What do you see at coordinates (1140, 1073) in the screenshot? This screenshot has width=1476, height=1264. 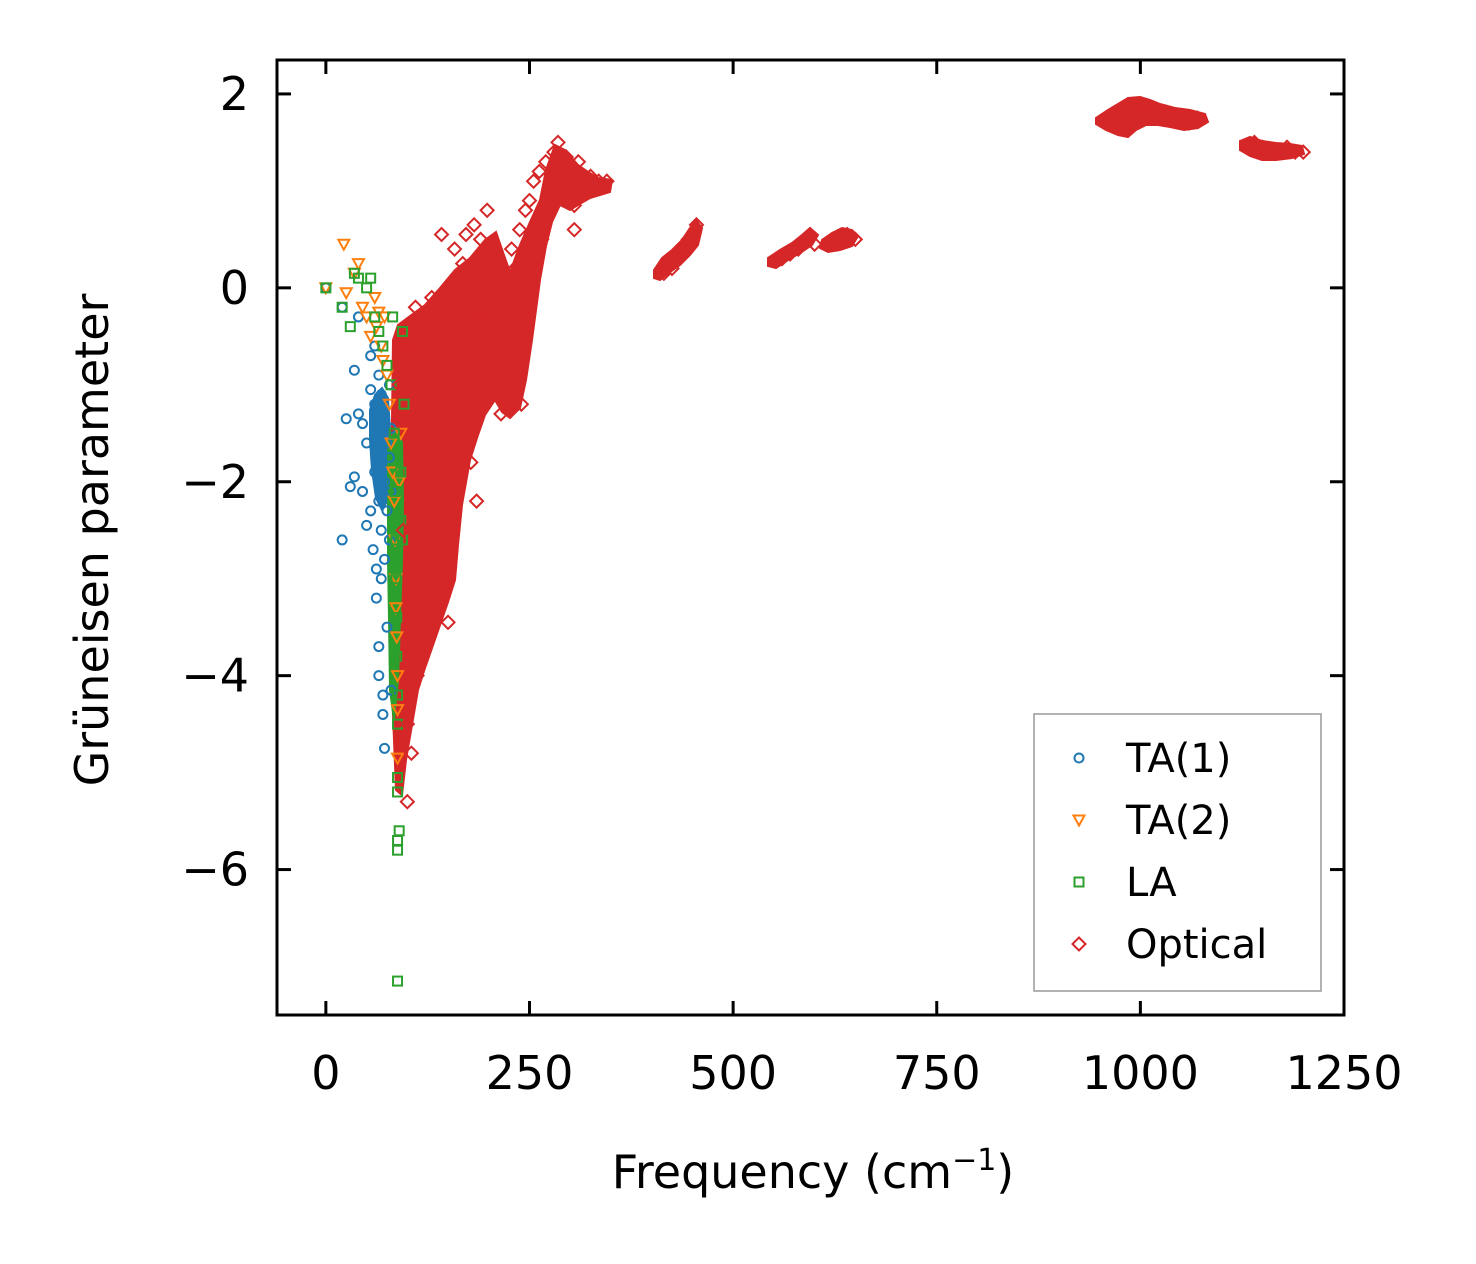 I see `x-tick-label: 1000` at bounding box center [1140, 1073].